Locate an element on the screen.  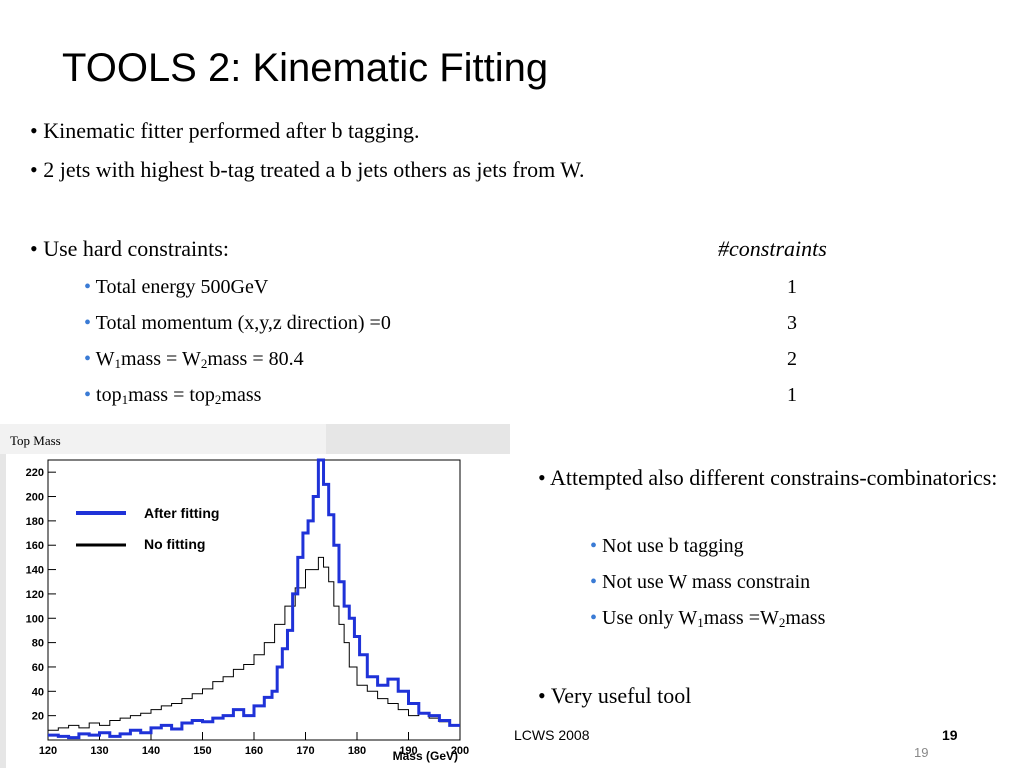
constraint-label-part: top is located at coordinates (109, 395).